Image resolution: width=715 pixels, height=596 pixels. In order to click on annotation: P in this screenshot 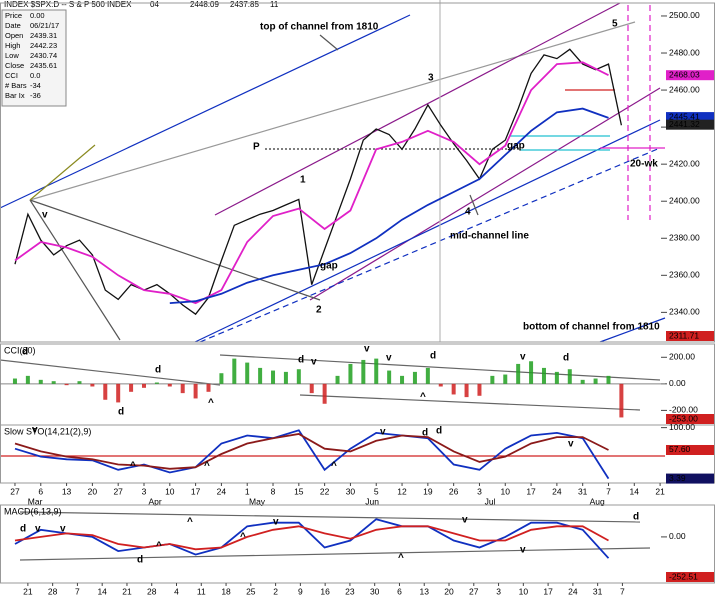, I will do `click(256, 147)`.